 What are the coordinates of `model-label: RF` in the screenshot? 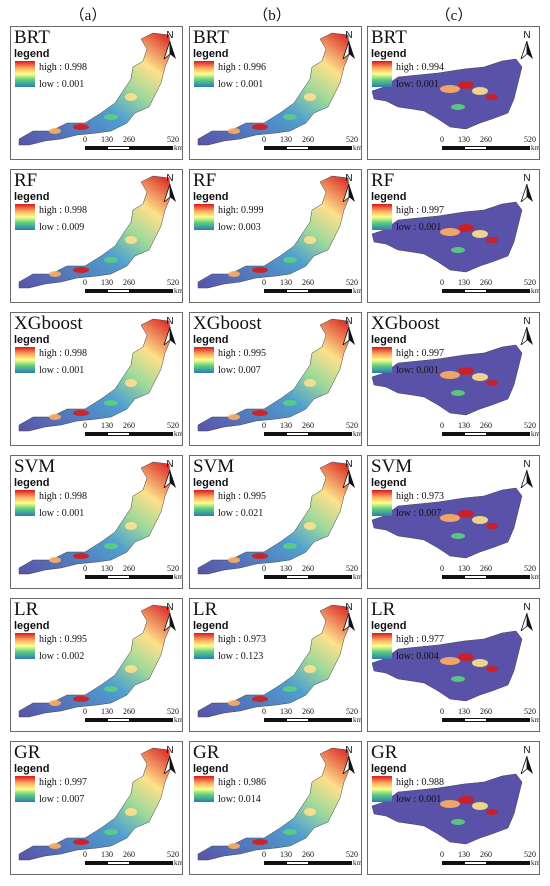 It's located at (205, 180).